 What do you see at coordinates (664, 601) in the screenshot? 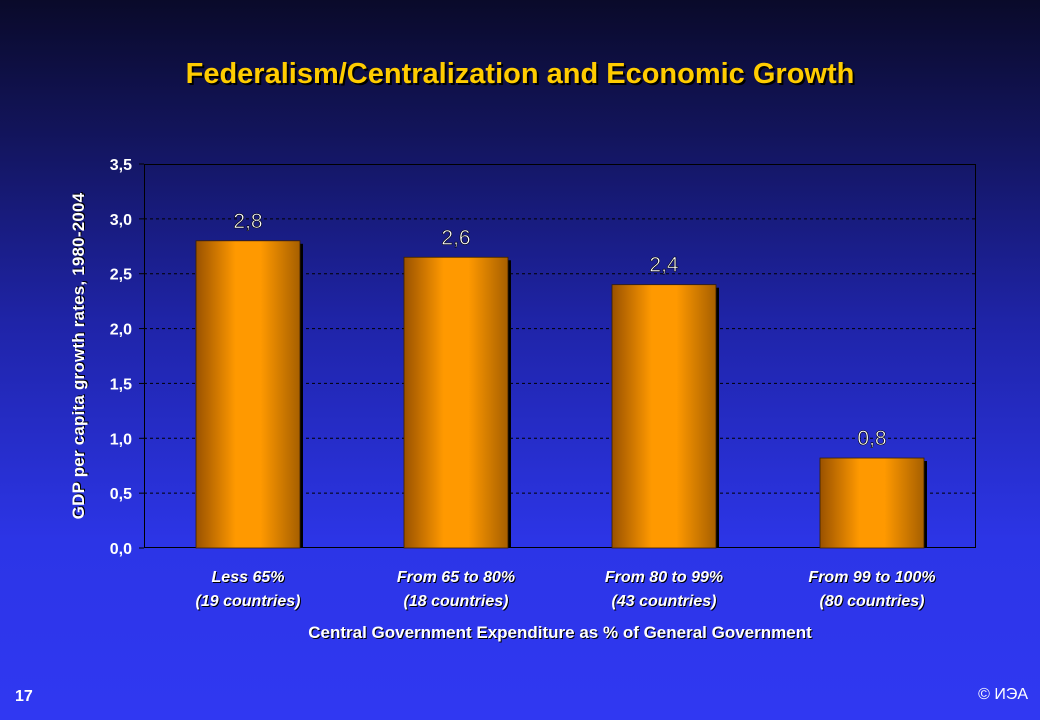
I see `category-label-line: (43 countries)` at bounding box center [664, 601].